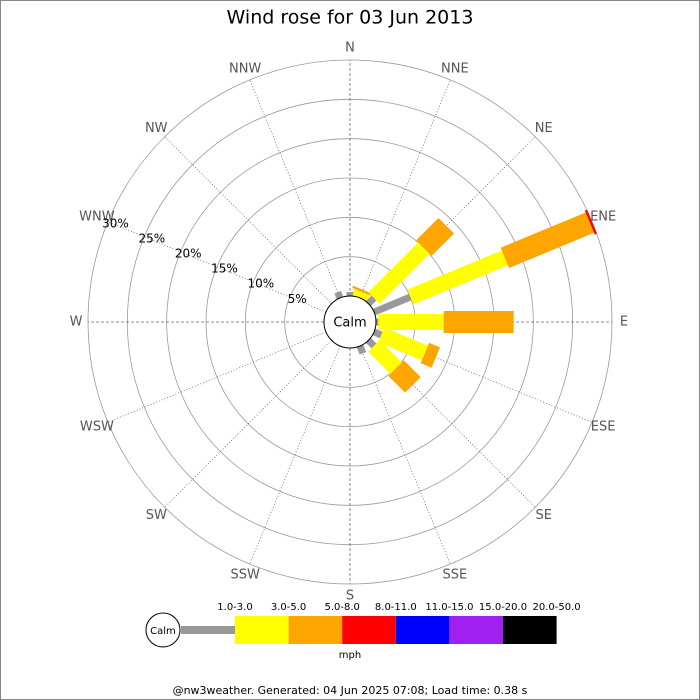 This screenshot has height=700, width=700. I want to click on calm-circle, so click(350, 322).